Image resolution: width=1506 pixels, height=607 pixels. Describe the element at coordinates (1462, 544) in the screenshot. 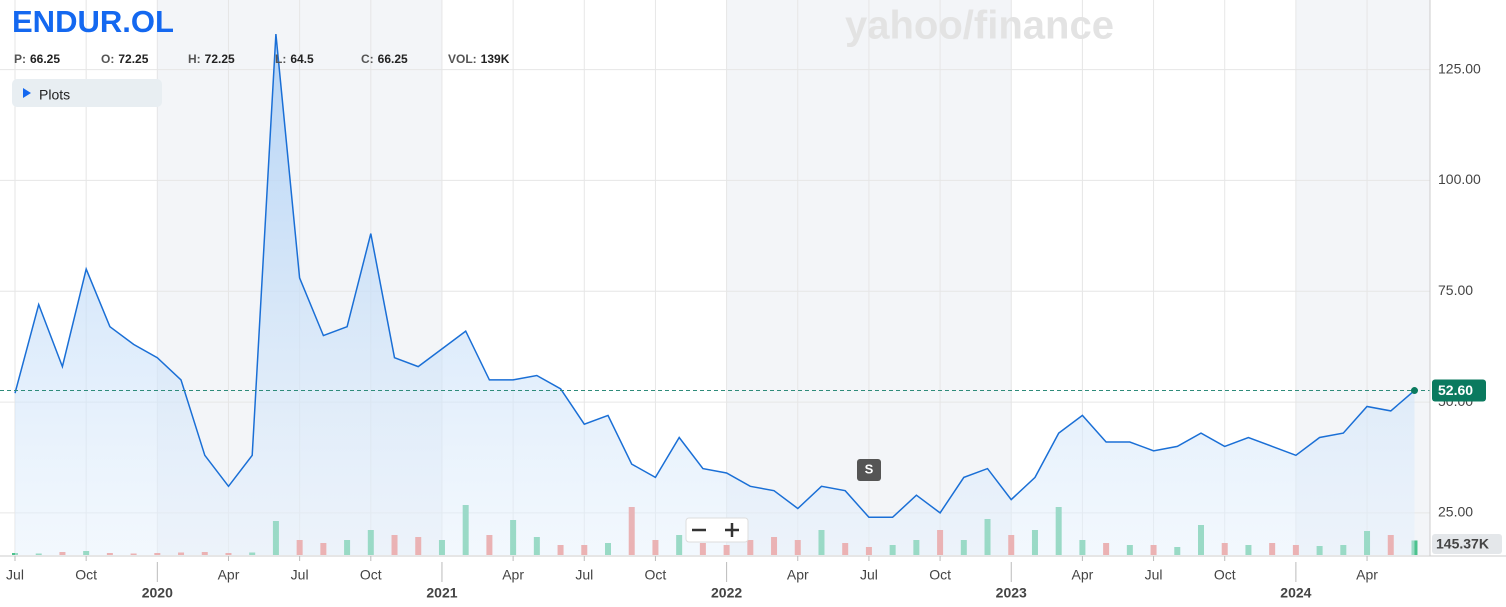

I see `last-volume-label: 145.37K` at that location.